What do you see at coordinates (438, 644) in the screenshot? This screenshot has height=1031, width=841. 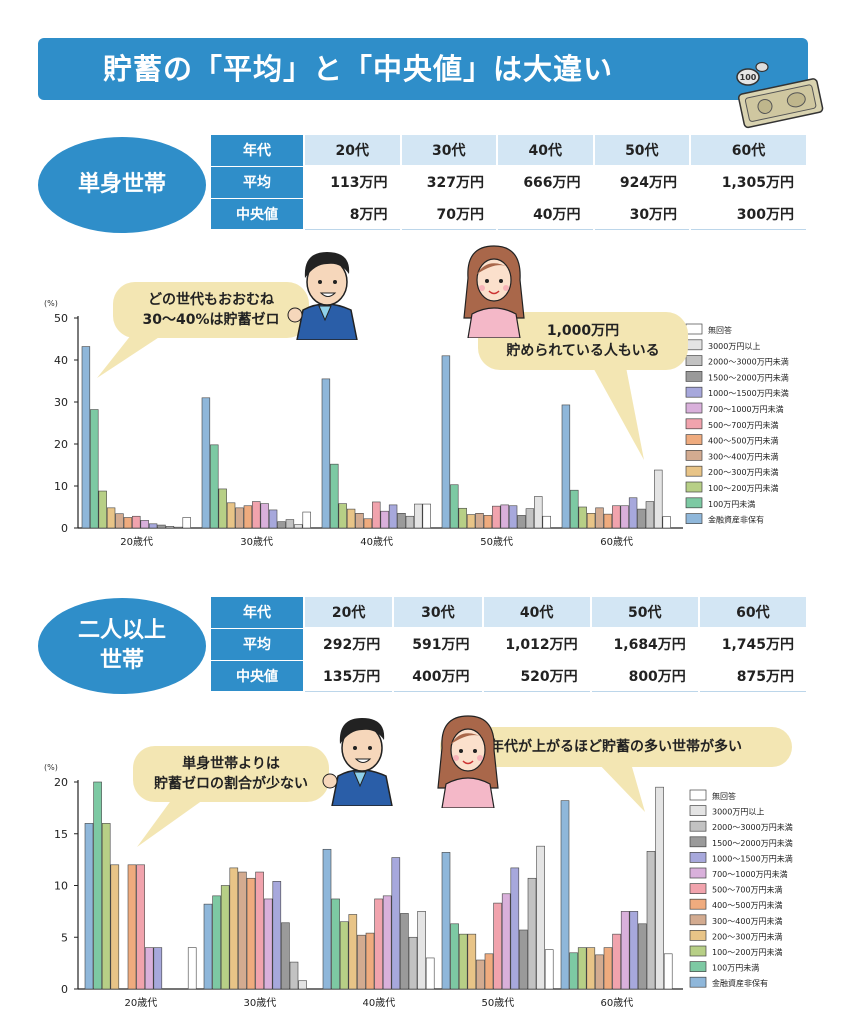 I see `table-cell: 591万円` at bounding box center [438, 644].